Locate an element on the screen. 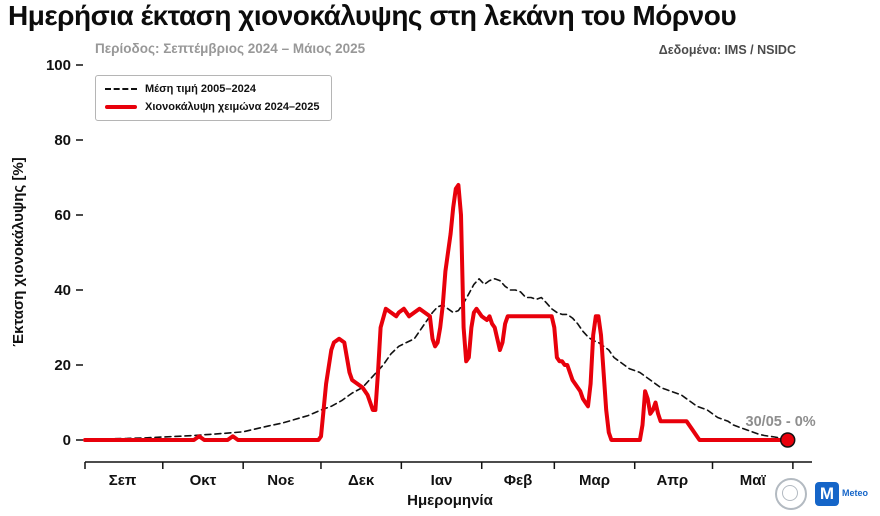  end-marker-dot is located at coordinates (787, 440).